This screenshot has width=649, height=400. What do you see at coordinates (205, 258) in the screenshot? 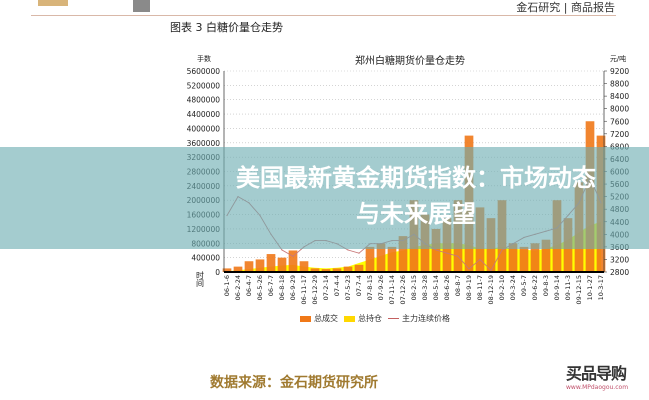
I see `left-tick-label: 400000` at bounding box center [205, 258].